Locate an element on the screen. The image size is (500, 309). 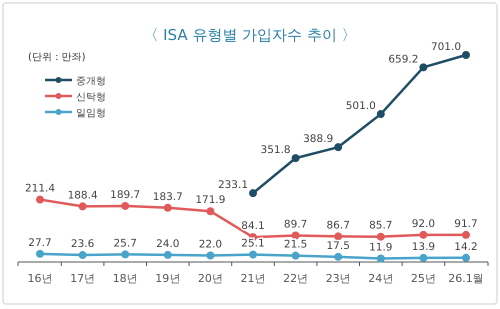
legend-label: 일임형 is located at coordinates (91, 113).